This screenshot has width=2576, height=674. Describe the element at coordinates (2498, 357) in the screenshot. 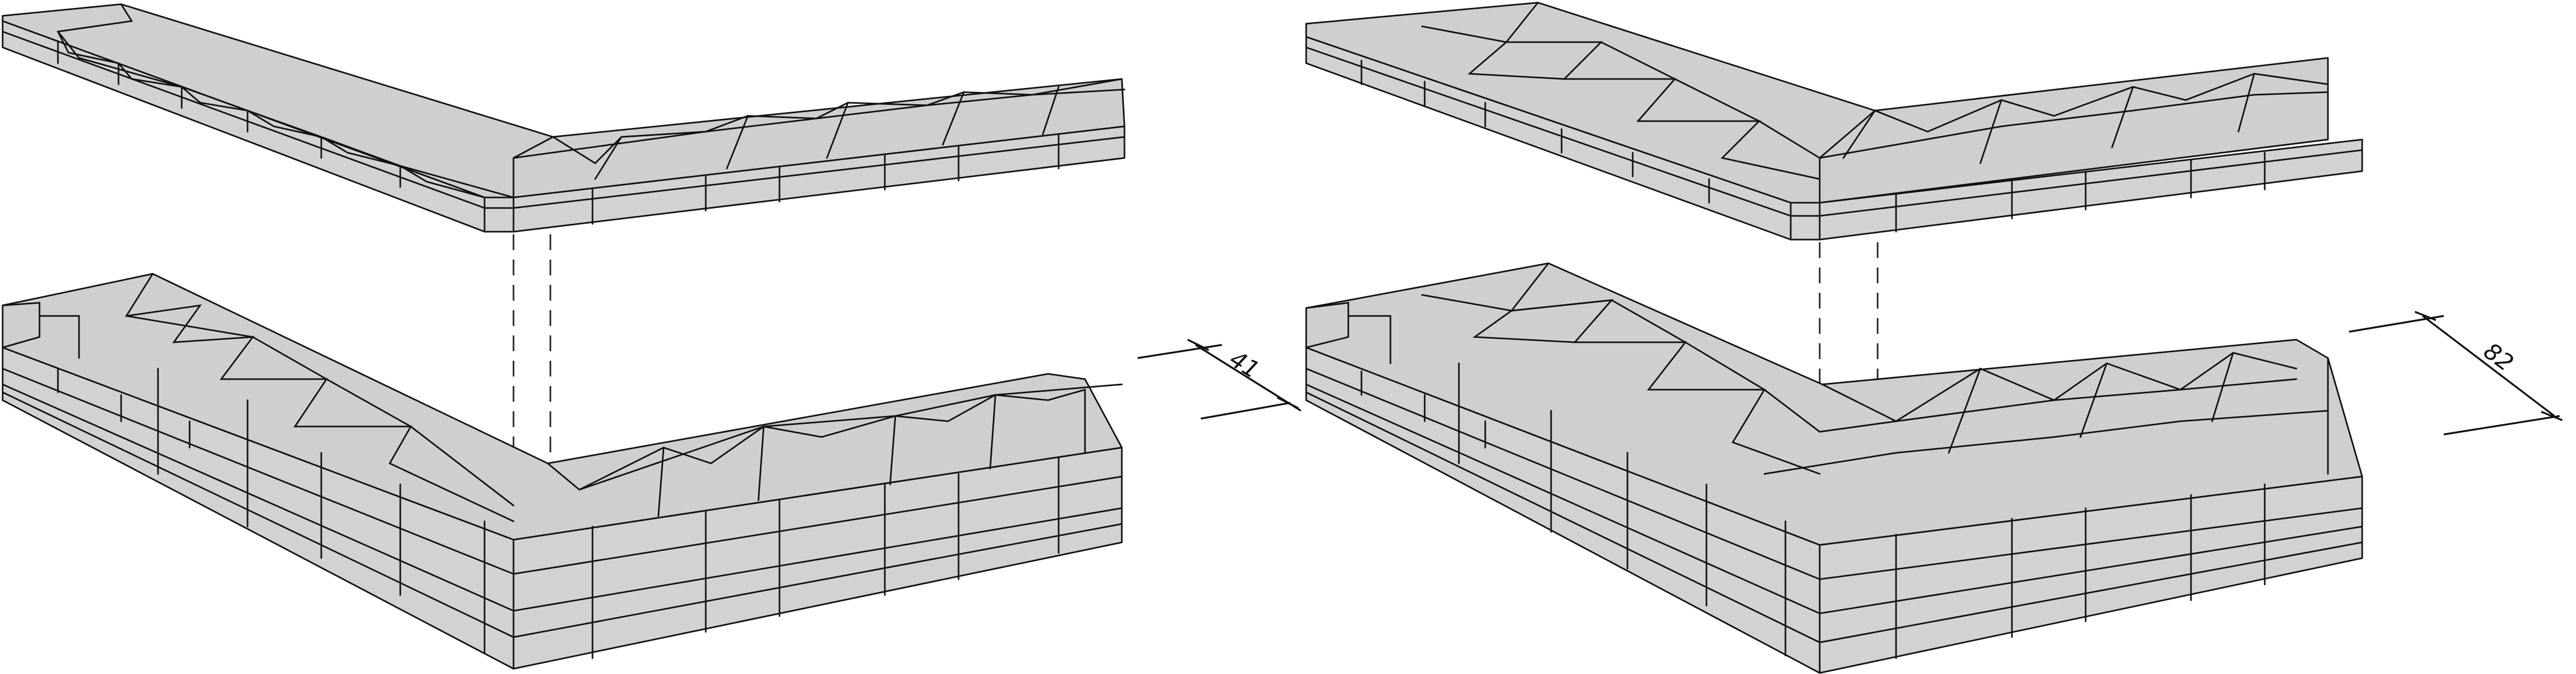

I see `right-dimension-label: 82` at that location.